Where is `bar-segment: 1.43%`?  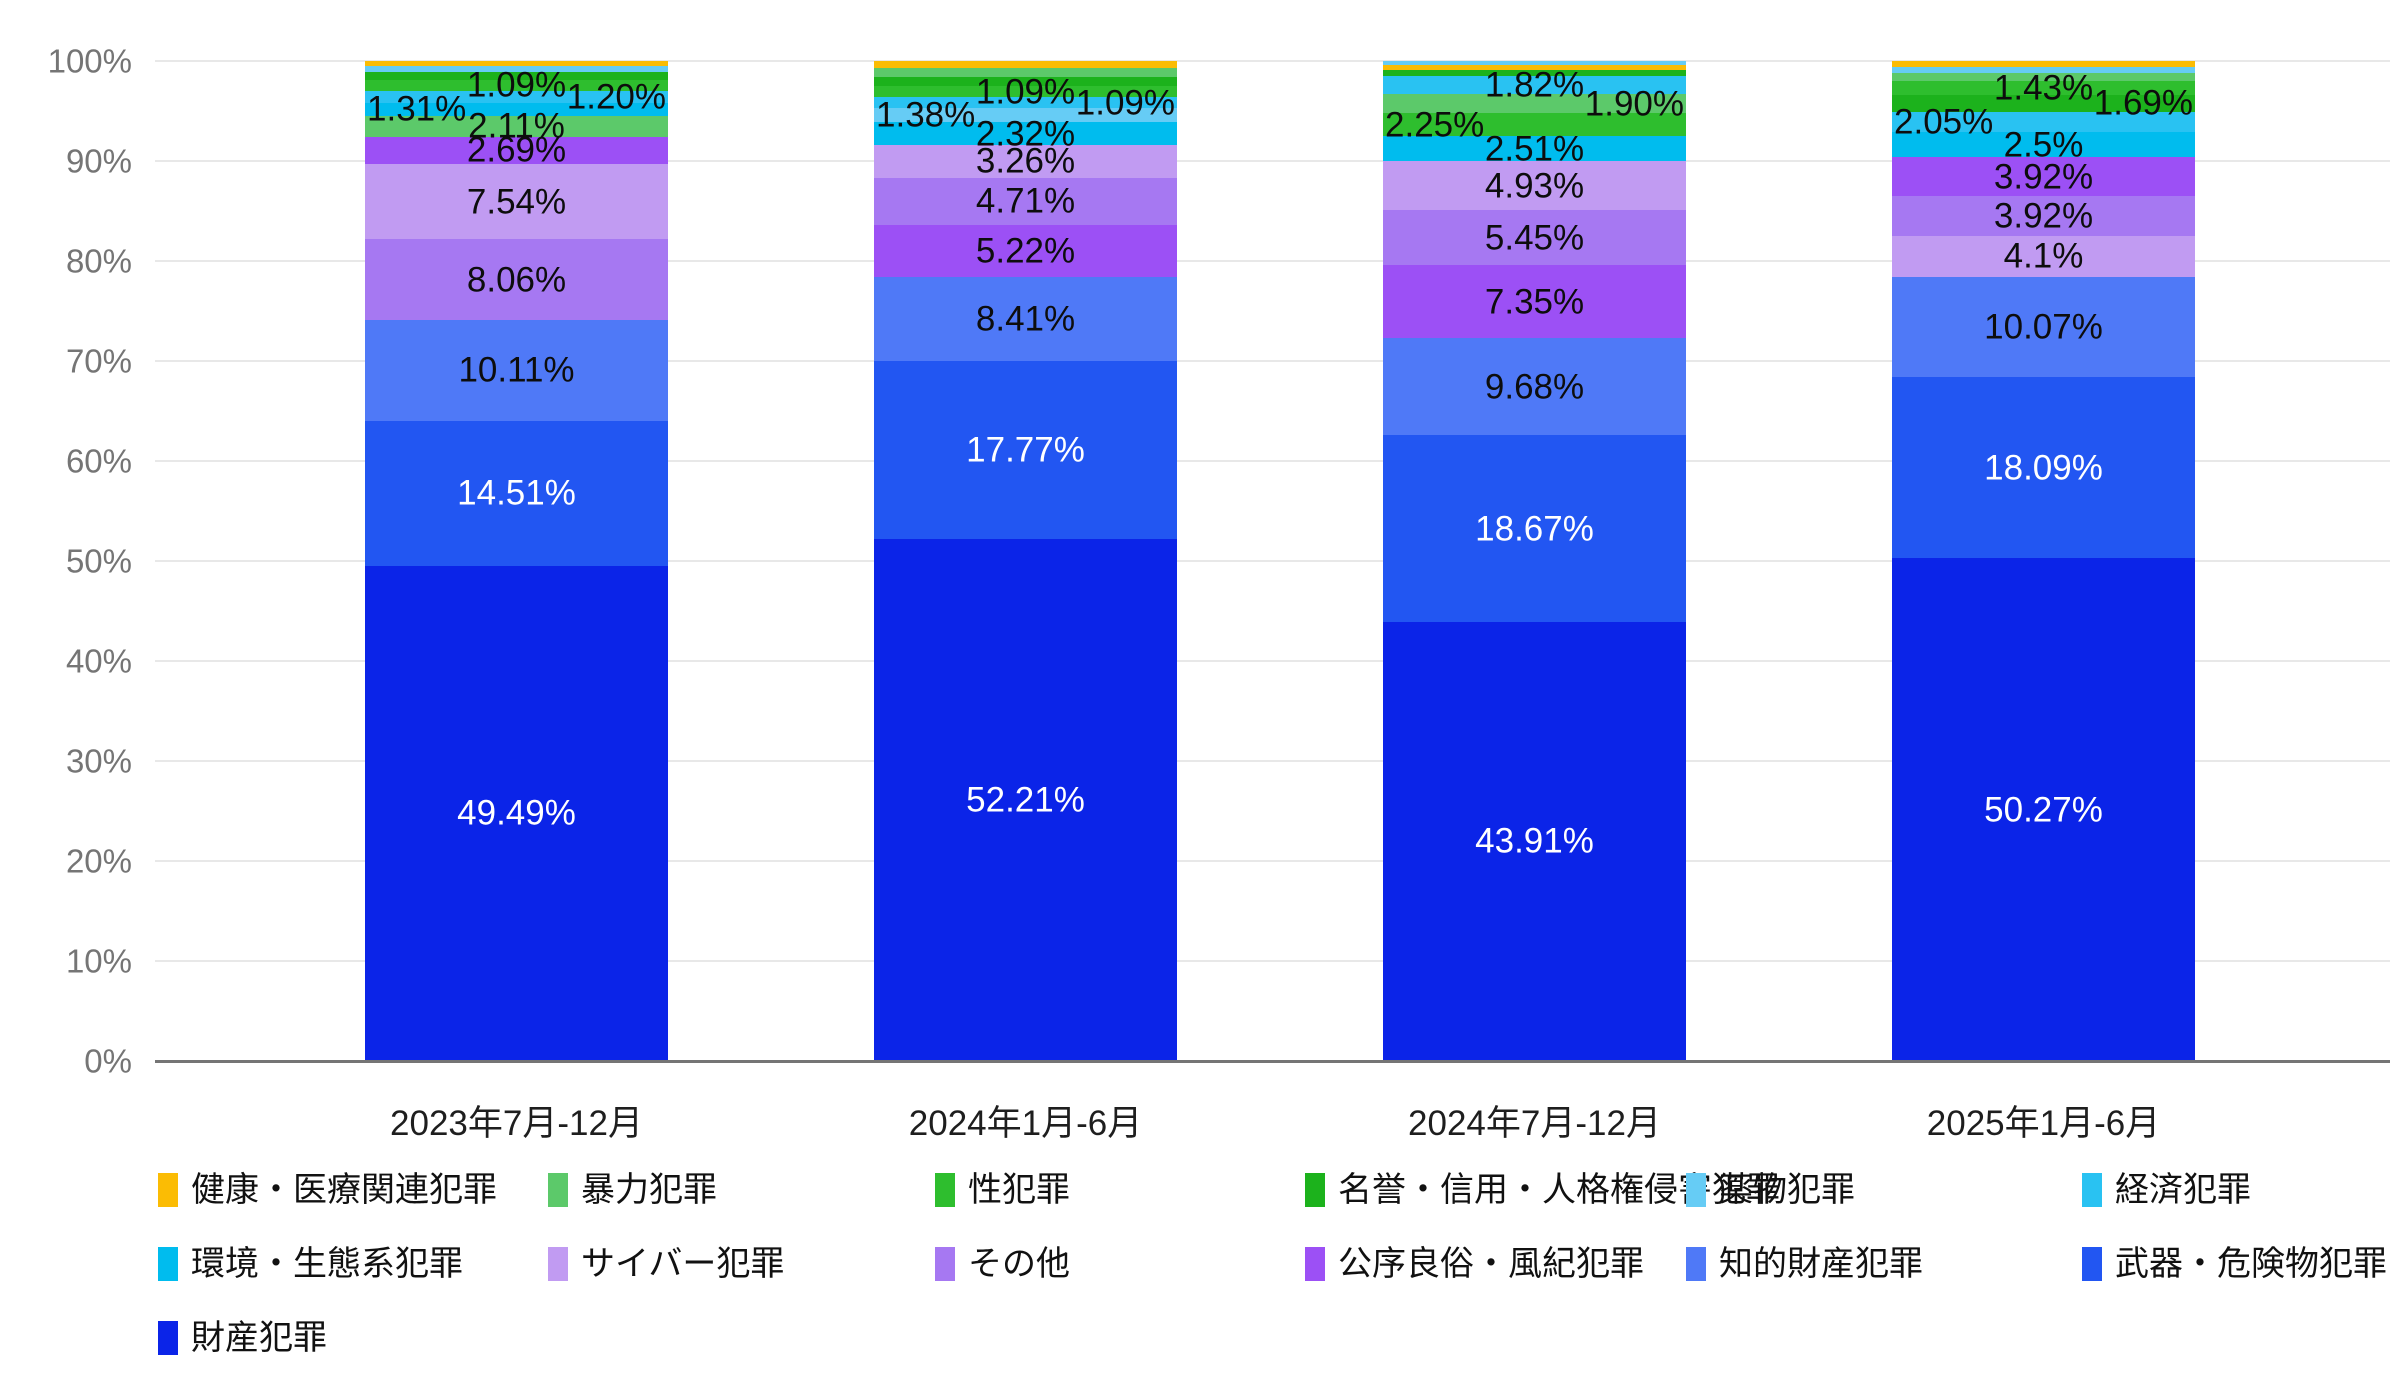
bar-segment: 1.43% is located at coordinates (2043, 87).